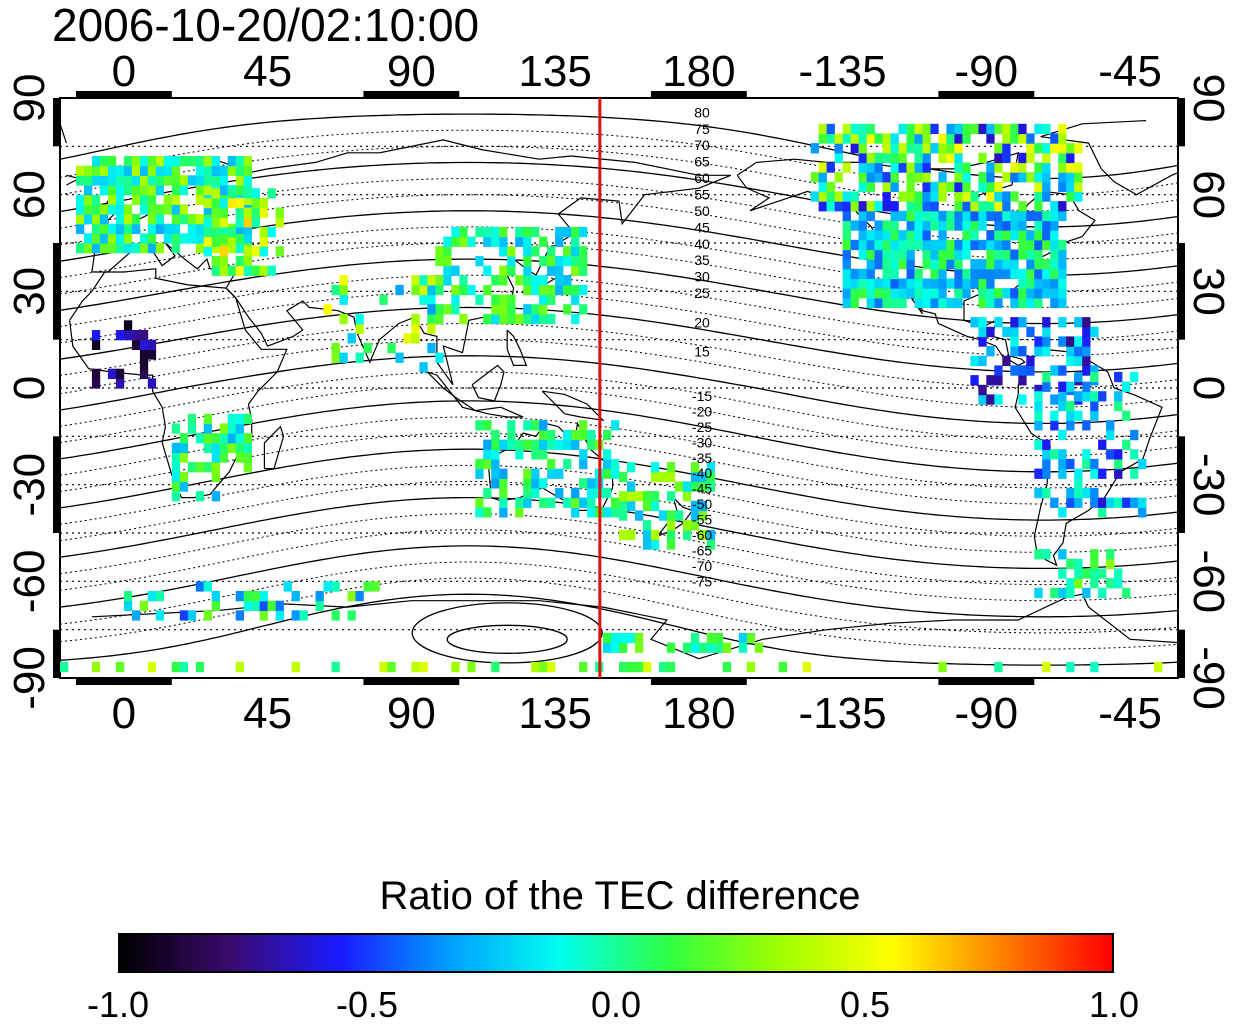 Image resolution: width=1240 pixels, height=1025 pixels. I want to click on coastline-greenland, so click(619, 158).